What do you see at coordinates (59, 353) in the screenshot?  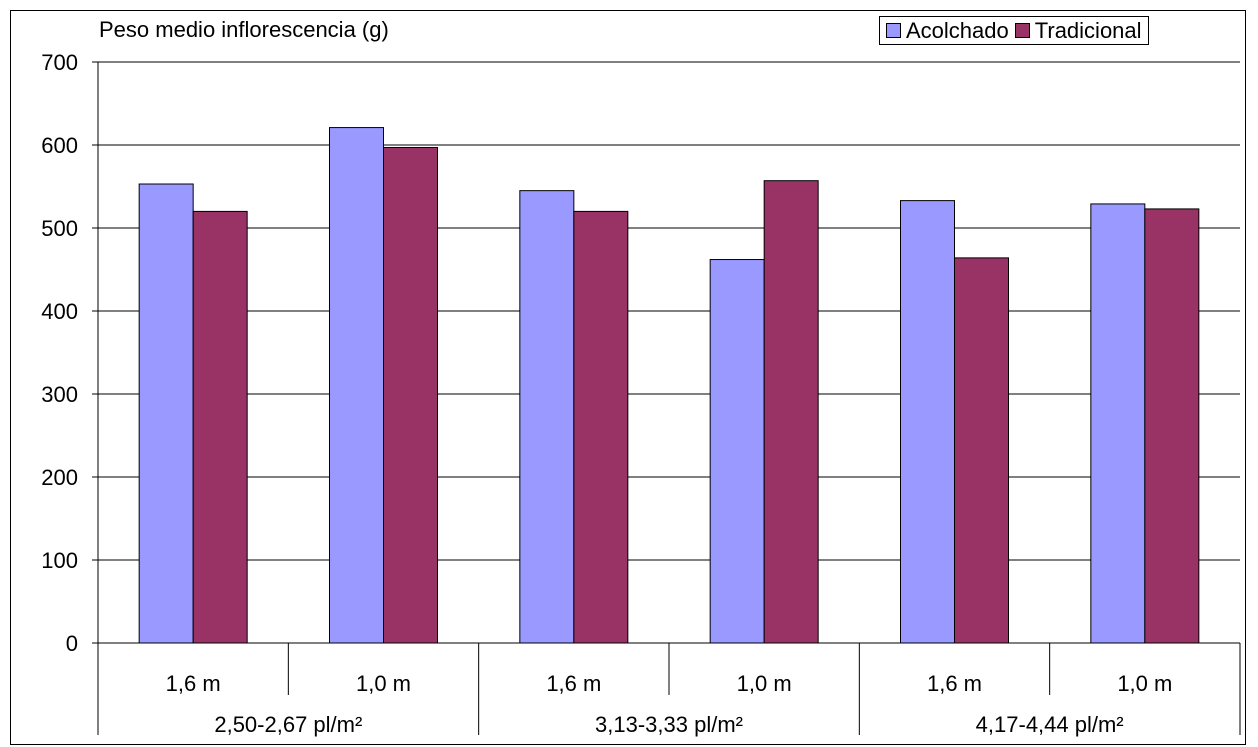 I see `y-tick-labels: 0 100 200 300 400 500 600 700` at bounding box center [59, 353].